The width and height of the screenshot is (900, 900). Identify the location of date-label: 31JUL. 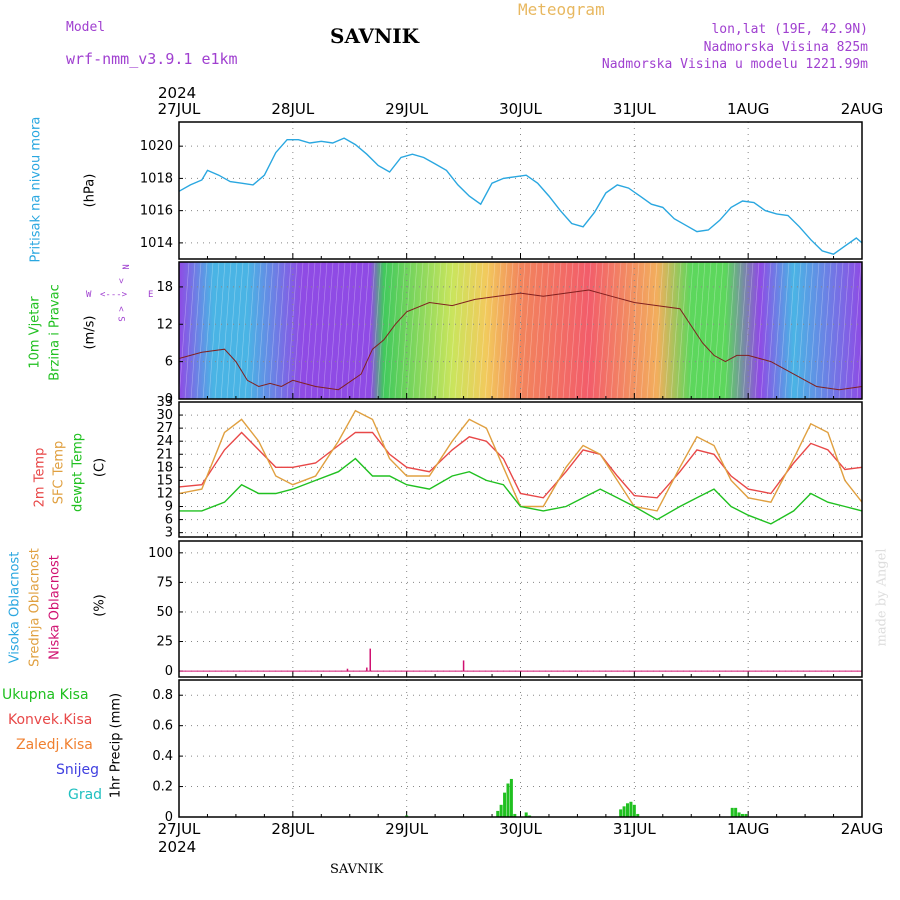
(634, 109).